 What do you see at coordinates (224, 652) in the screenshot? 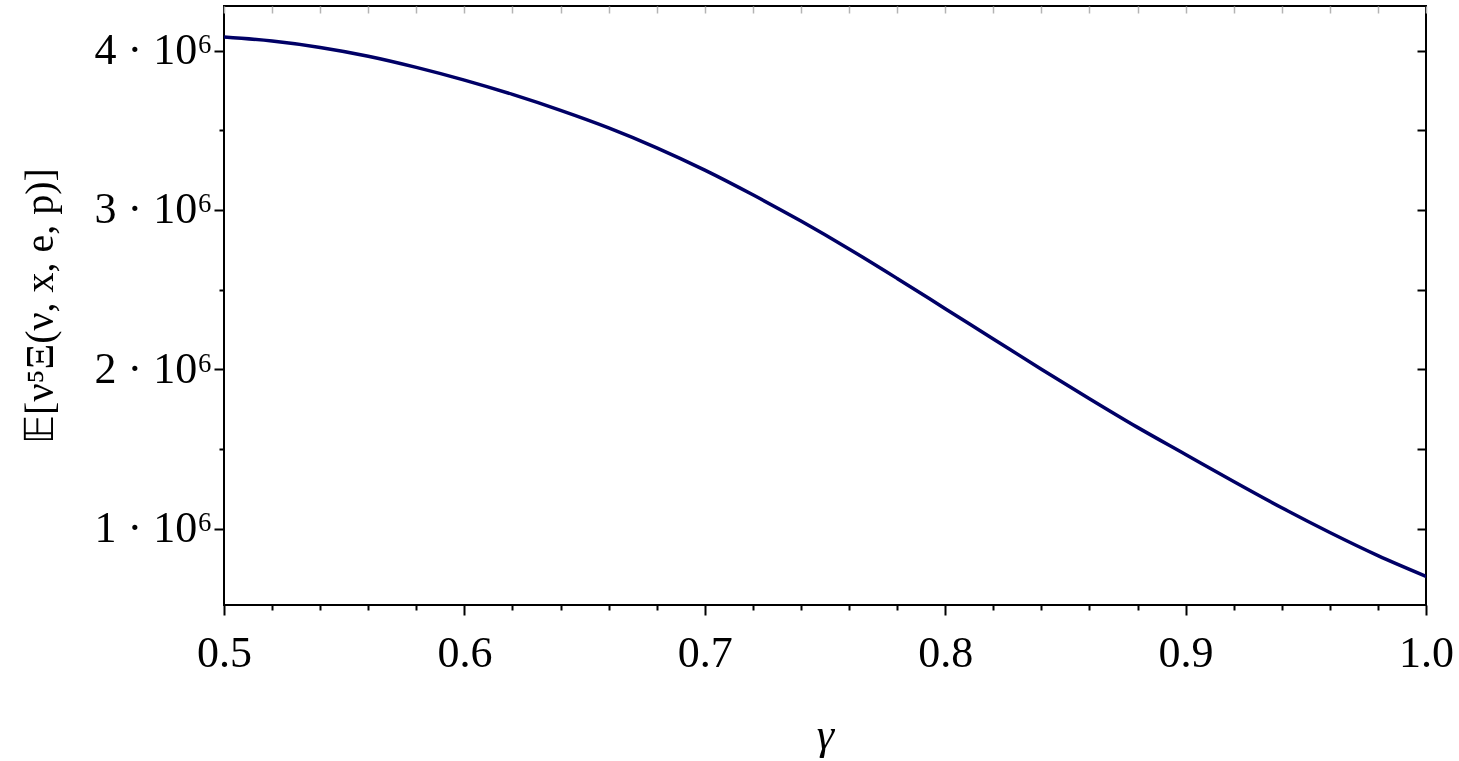
I see `x-tick-label: 0.5` at bounding box center [224, 652].